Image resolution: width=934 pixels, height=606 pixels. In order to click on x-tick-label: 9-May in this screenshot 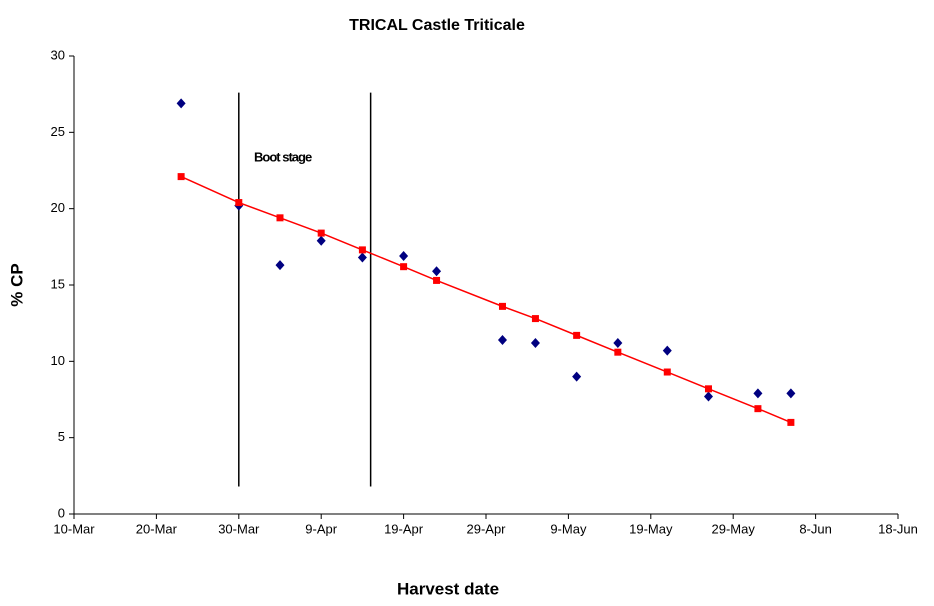, I will do `click(568, 528)`.